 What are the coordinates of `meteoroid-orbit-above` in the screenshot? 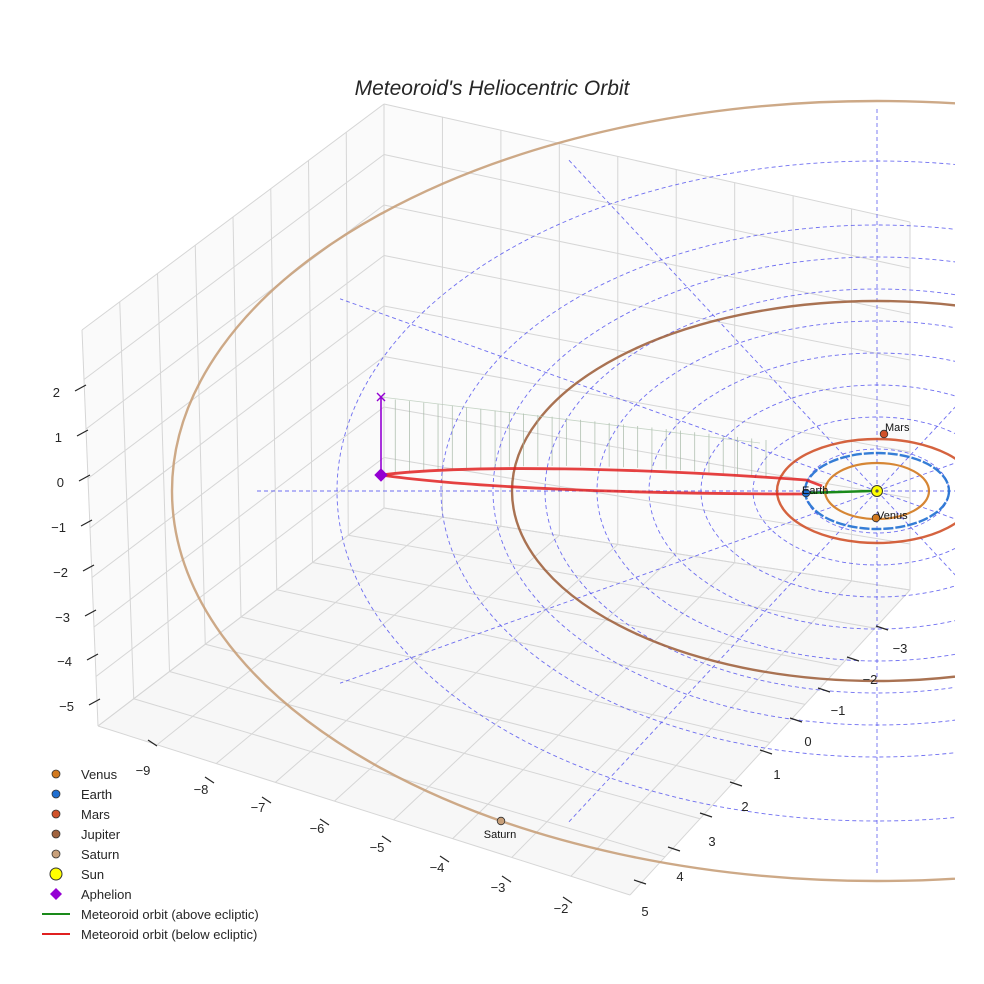 It's located at (838, 492).